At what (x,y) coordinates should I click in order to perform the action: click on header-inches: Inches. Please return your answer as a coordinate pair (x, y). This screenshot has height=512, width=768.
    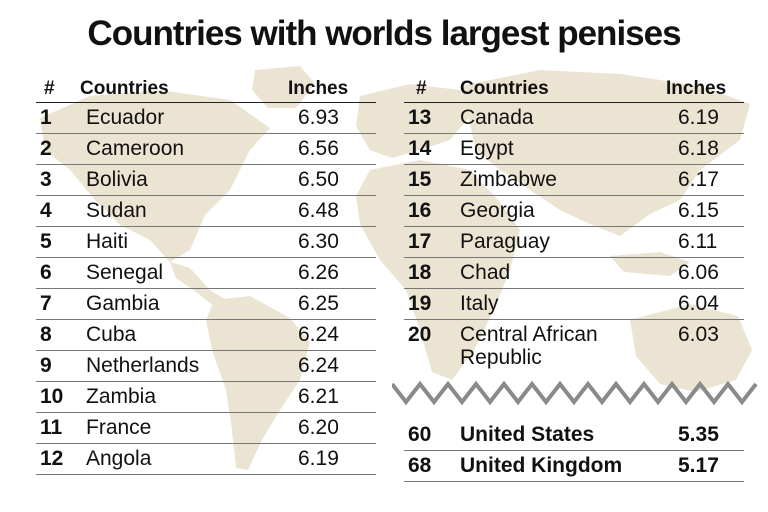
    Looking at the image, I should click on (696, 88).